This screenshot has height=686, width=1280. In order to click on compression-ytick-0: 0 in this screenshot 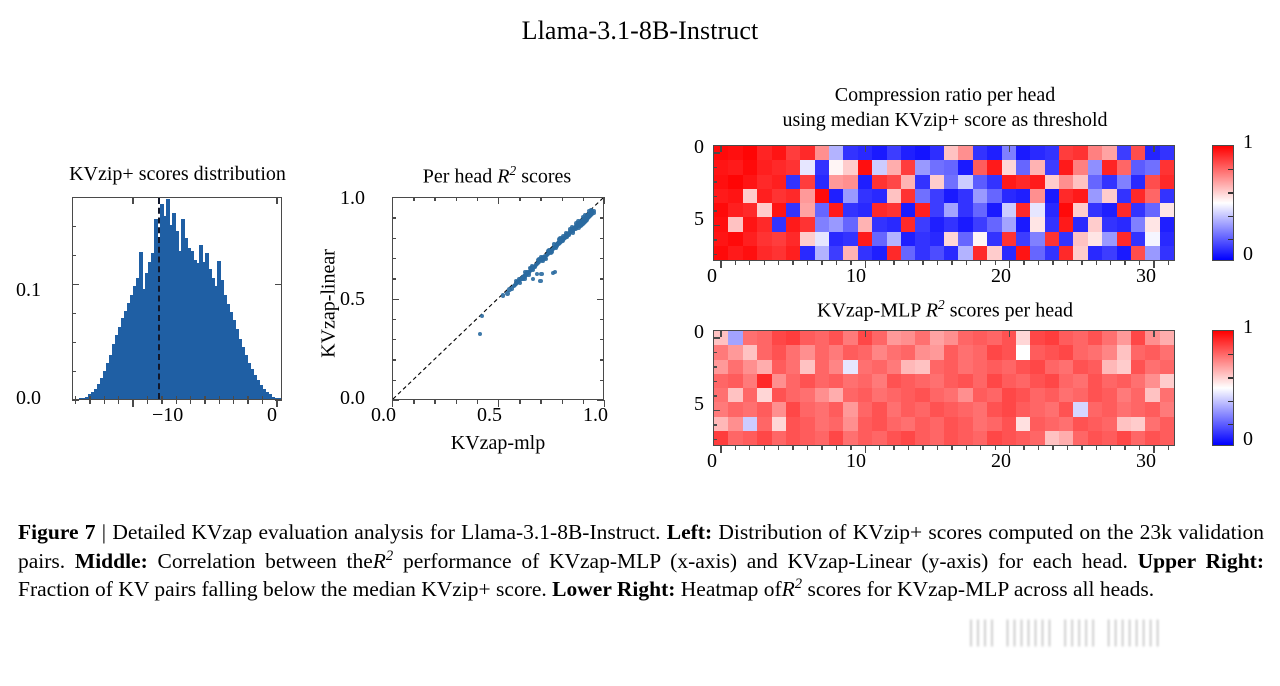, I will do `click(699, 147)`.